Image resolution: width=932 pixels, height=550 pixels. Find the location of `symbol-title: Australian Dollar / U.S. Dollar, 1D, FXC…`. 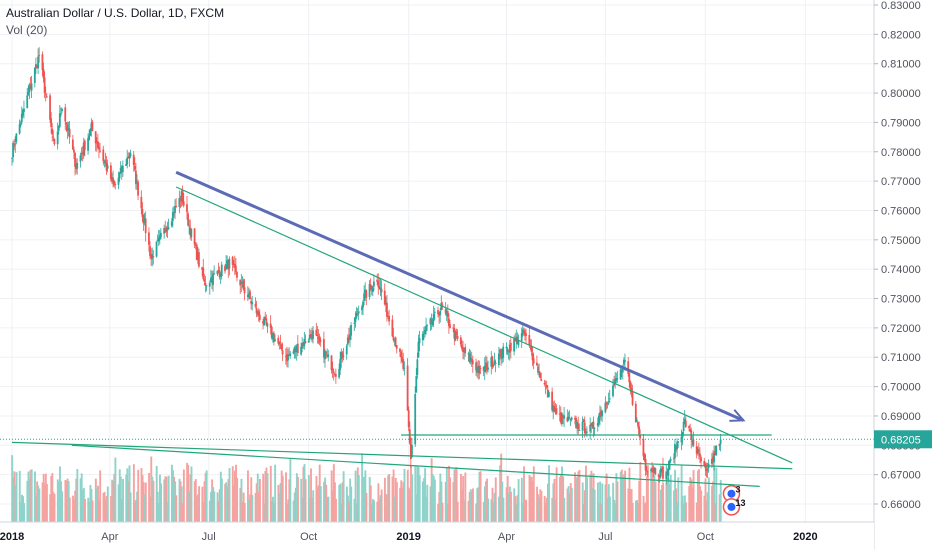

symbol-title: Australian Dollar / U.S. Dollar, 1D, FXC… is located at coordinates (115, 13).